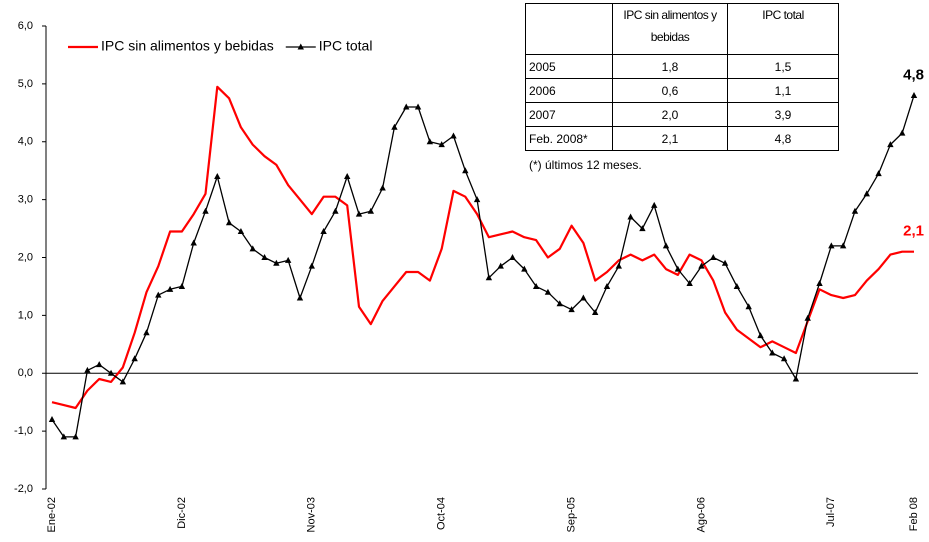  Describe the element at coordinates (25, 373) in the screenshot. I see `y-tick-label: 0,0` at that location.